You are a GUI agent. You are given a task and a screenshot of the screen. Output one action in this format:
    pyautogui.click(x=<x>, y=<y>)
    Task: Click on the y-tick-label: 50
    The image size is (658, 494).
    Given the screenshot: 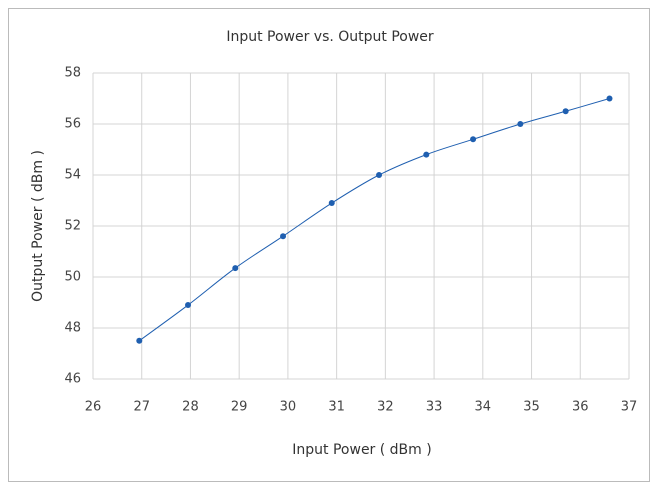 What is the action you would take?
    pyautogui.click(x=72, y=277)
    